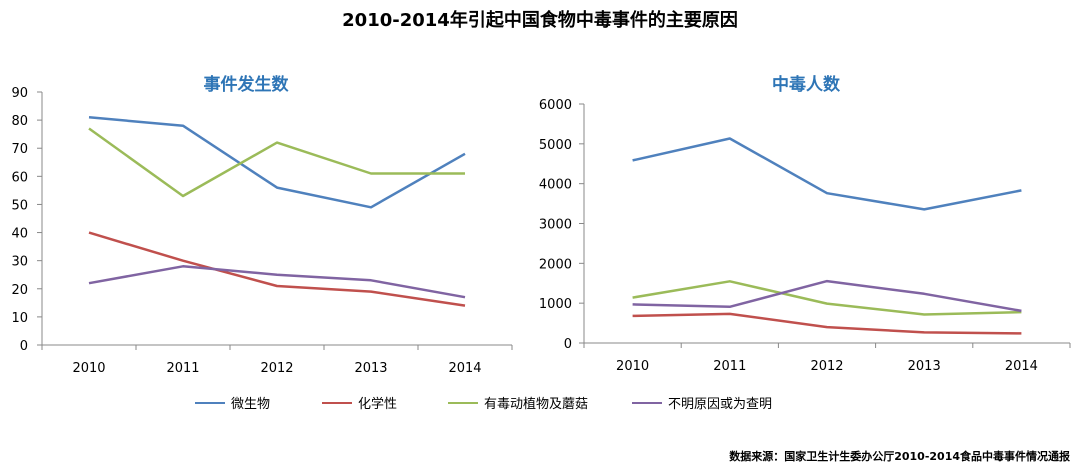  What do you see at coordinates (19, 318) in the screenshot?
I see `y-tick-label: 10` at bounding box center [19, 318].